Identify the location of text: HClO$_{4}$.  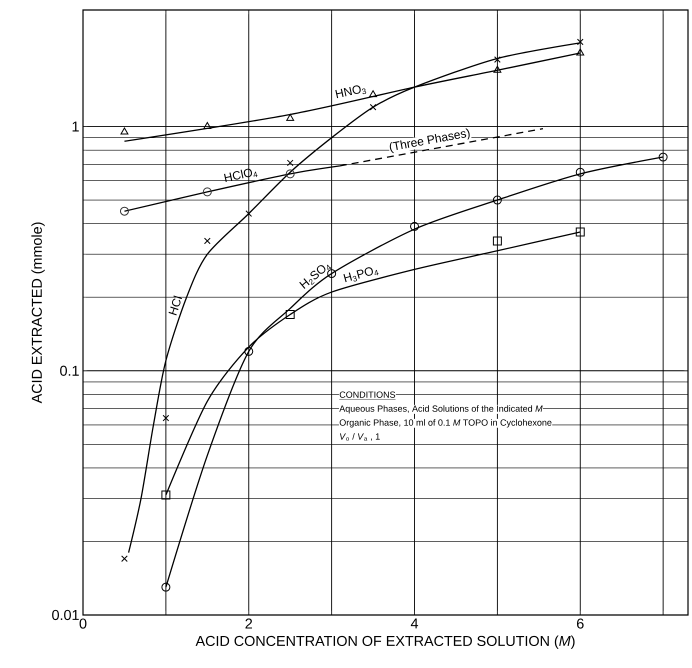
(241, 175).